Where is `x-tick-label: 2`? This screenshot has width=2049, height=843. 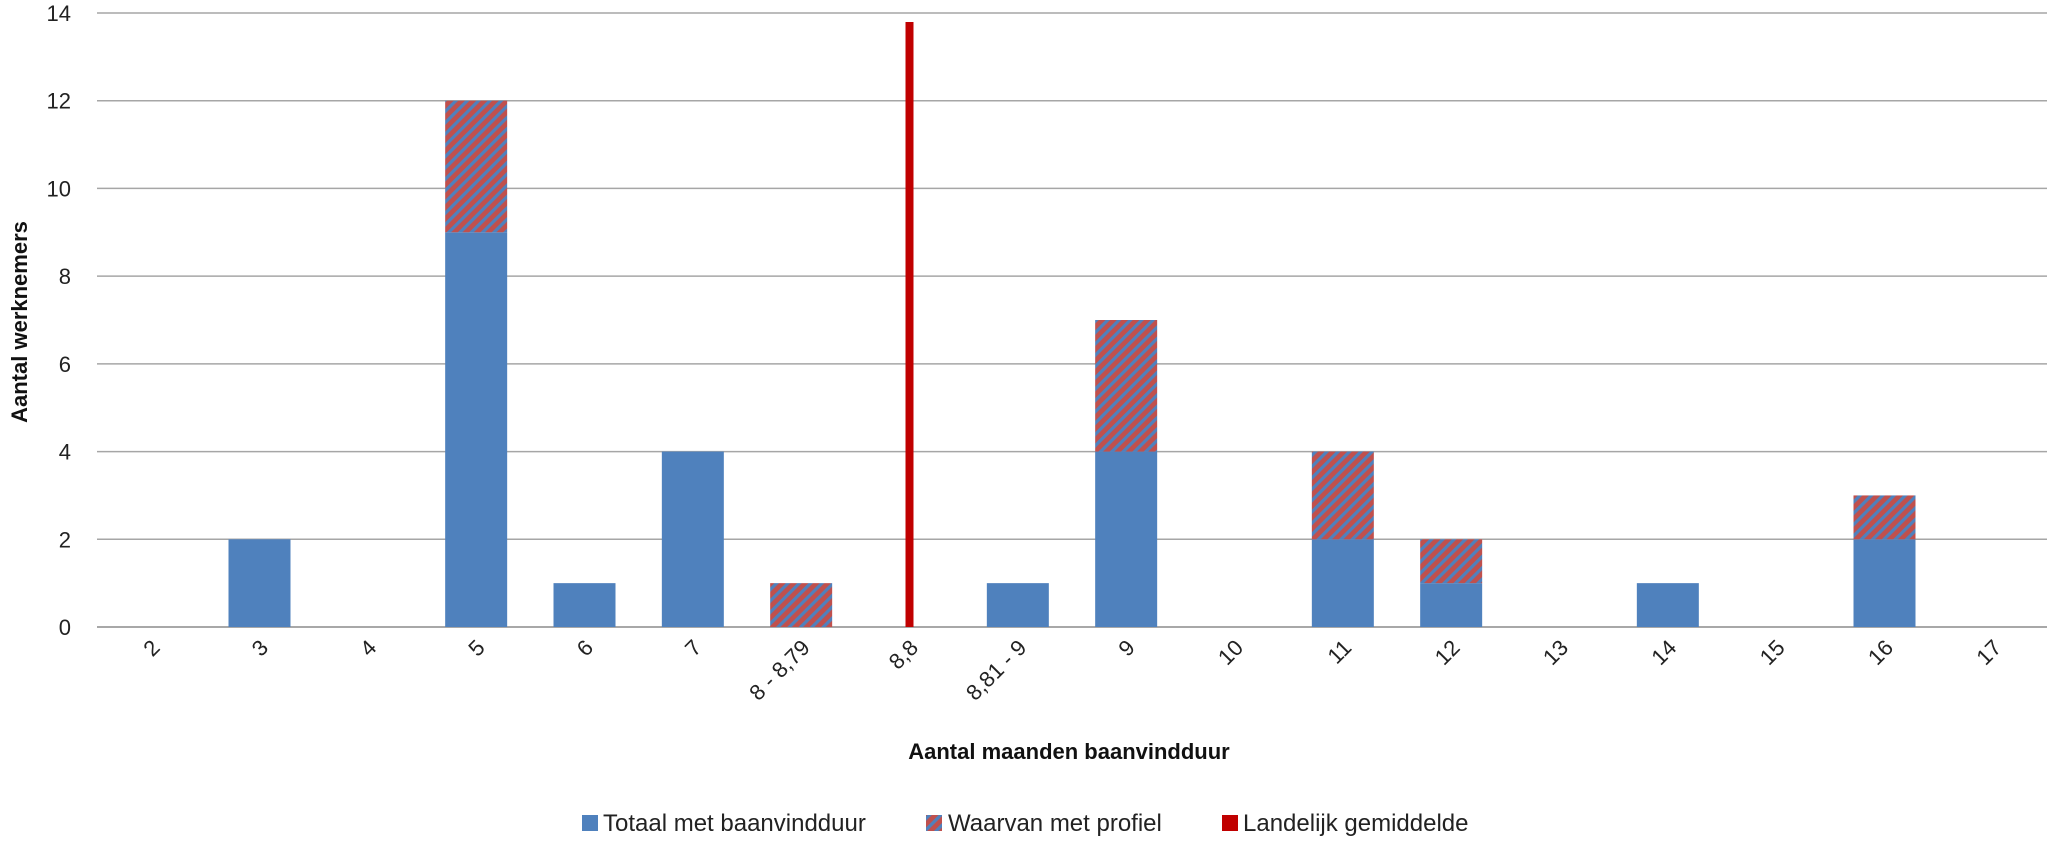 x-tick-label: 2 is located at coordinates (151, 648).